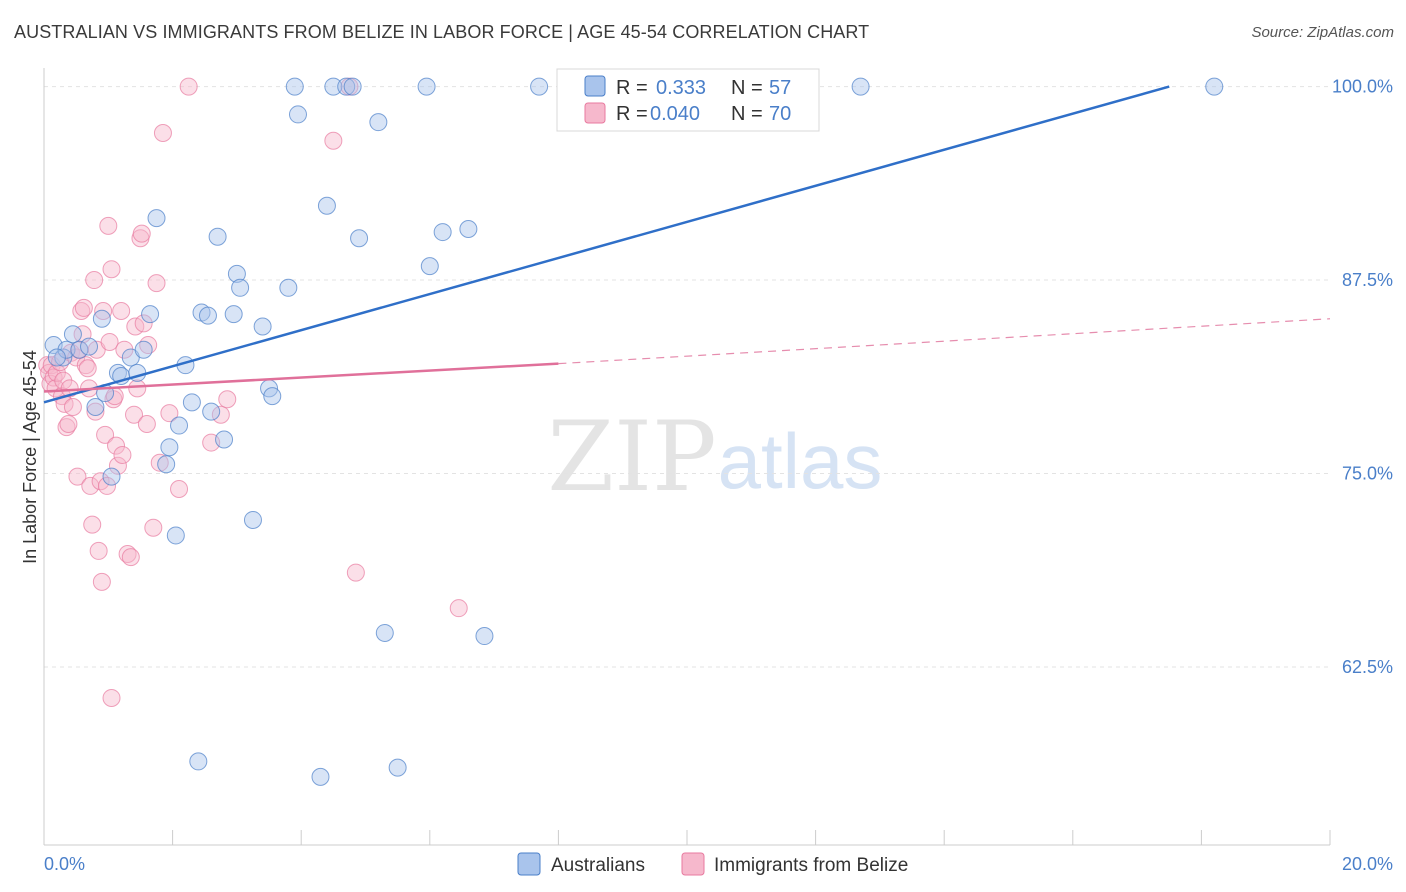  I want to click on legend-swatch-blue, so click(595, 86).